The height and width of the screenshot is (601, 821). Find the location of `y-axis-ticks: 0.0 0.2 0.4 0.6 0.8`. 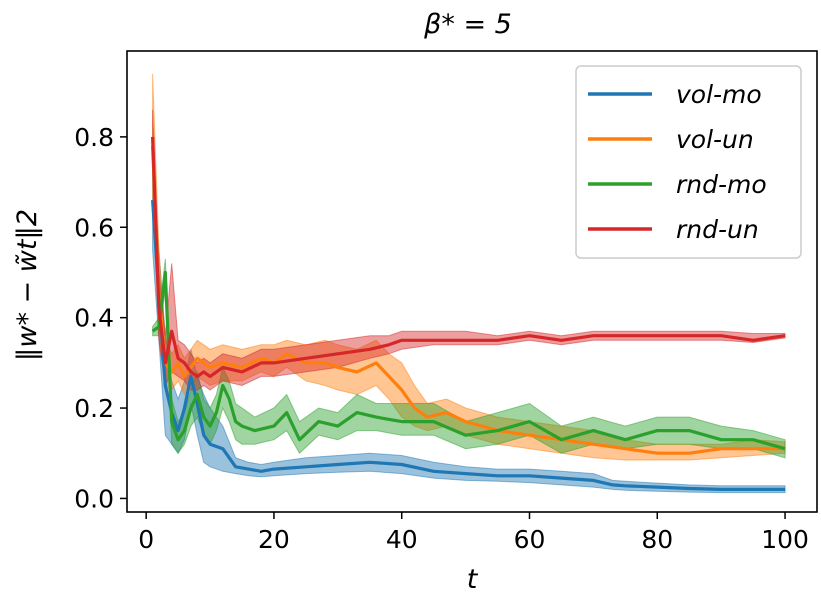

y-axis-ticks: 0.0 0.2 0.4 0.6 0.8 is located at coordinates (100, 318).